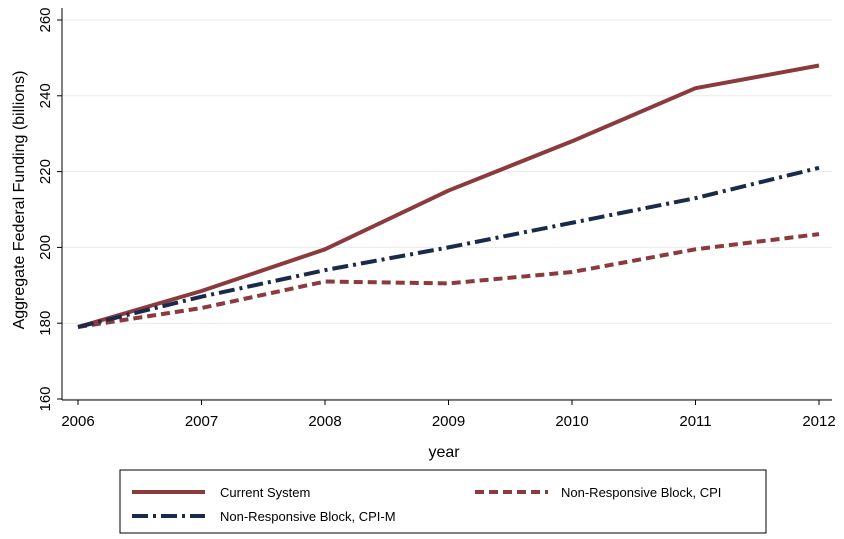 The height and width of the screenshot is (539, 844). Describe the element at coordinates (448, 421) in the screenshot. I see `x-tick-label: 2009` at that location.